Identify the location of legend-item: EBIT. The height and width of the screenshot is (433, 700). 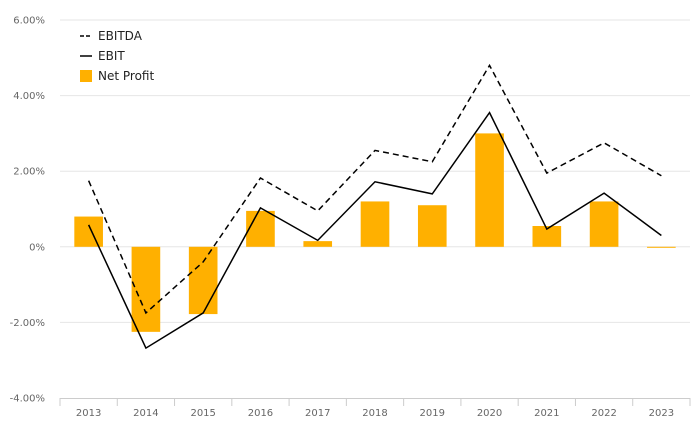
(102, 56).